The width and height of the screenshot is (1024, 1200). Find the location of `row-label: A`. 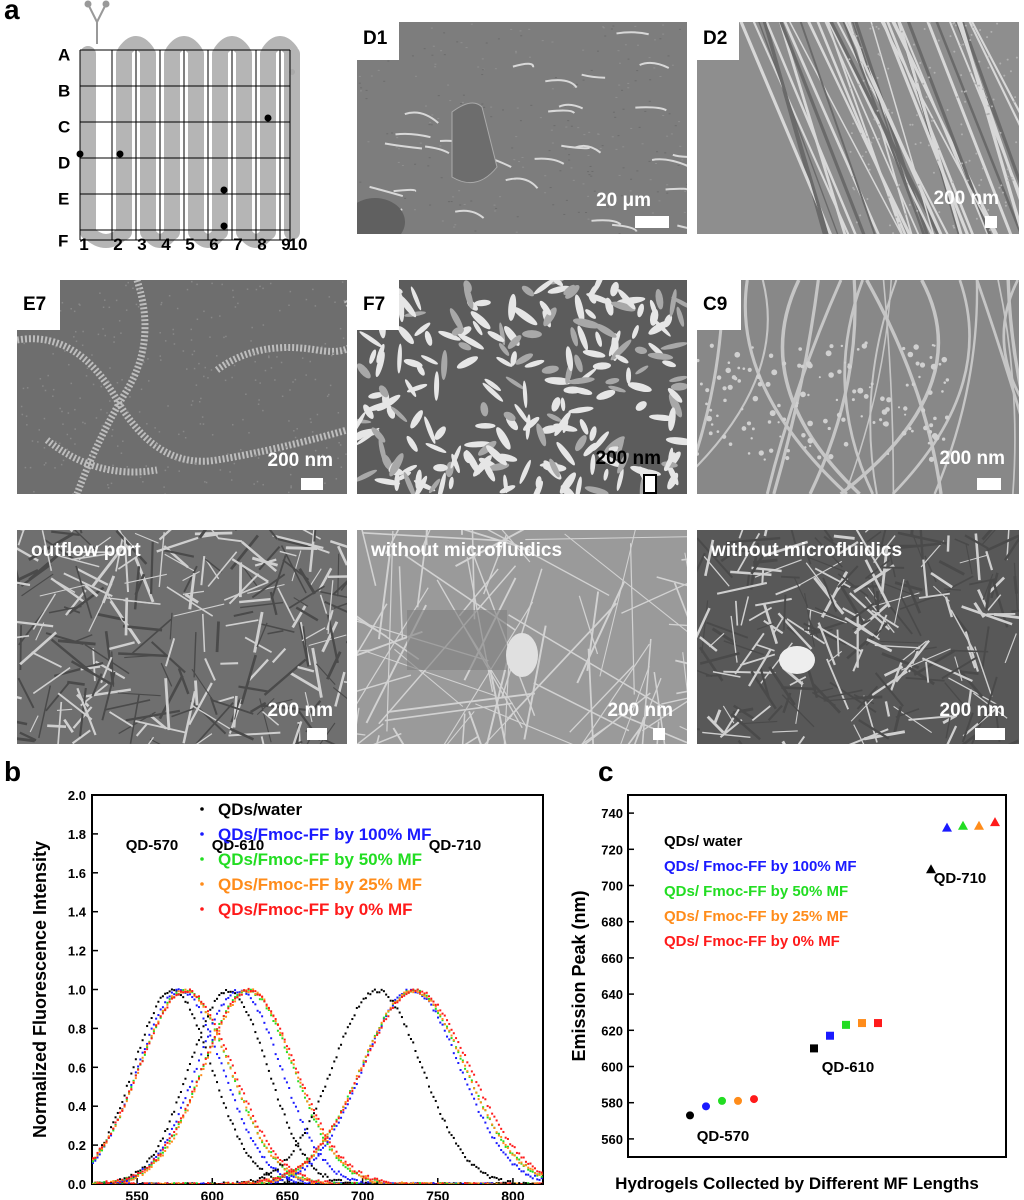

row-label: A is located at coordinates (64, 54).